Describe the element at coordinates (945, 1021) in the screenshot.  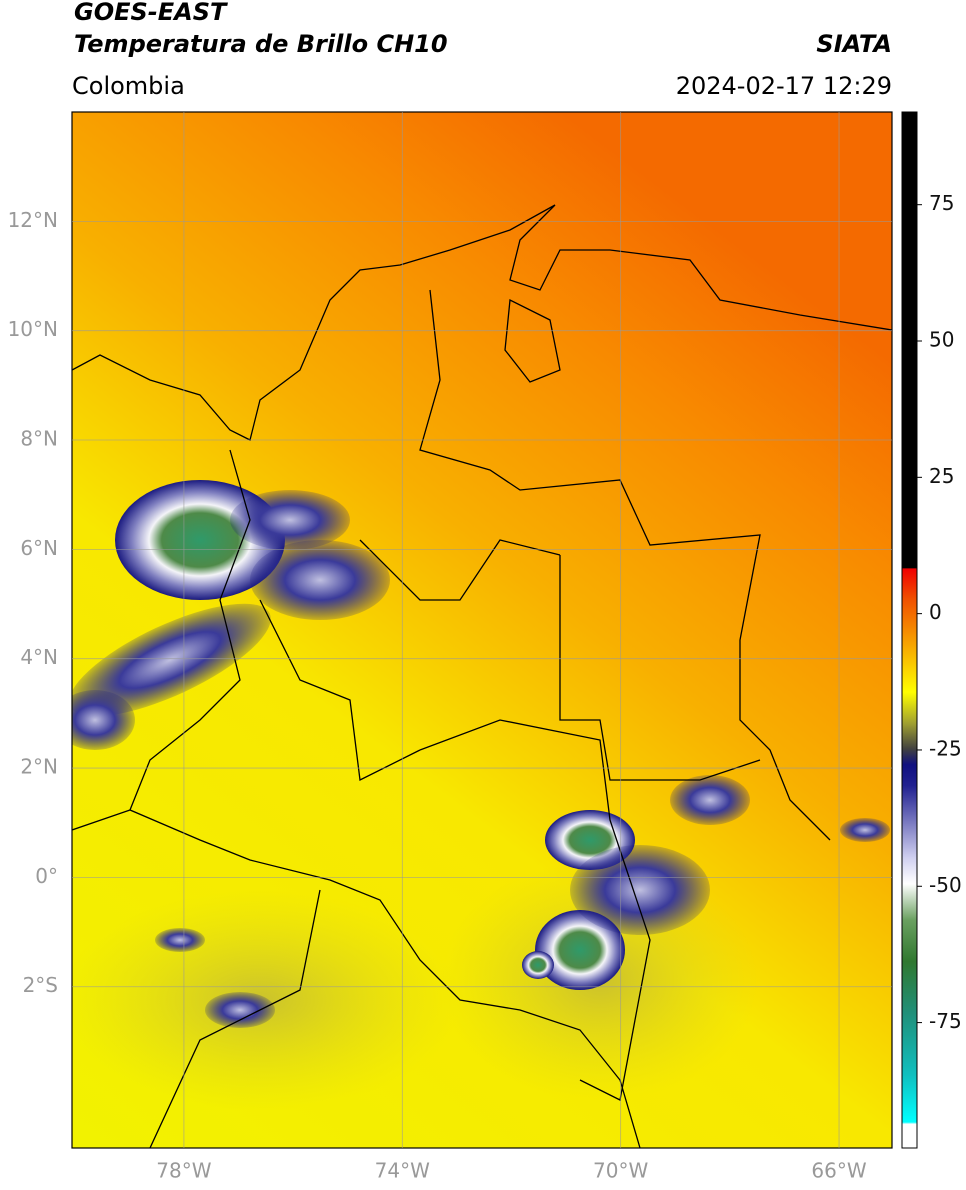
I see `colorbar-tick-label: -75` at that location.